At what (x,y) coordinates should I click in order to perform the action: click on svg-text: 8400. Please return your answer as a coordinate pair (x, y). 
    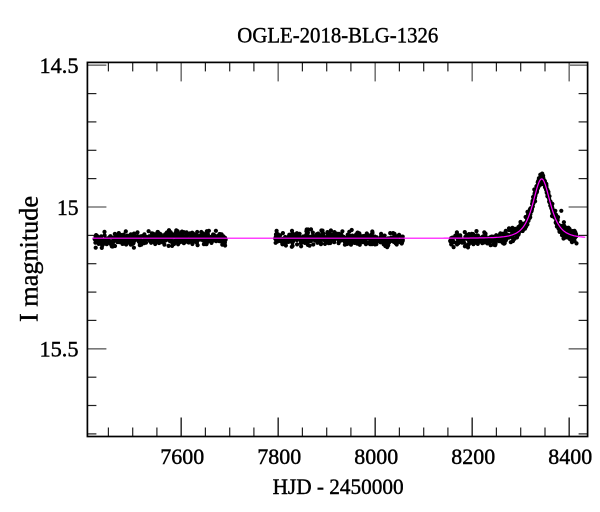
    Looking at the image, I should click on (570, 456).